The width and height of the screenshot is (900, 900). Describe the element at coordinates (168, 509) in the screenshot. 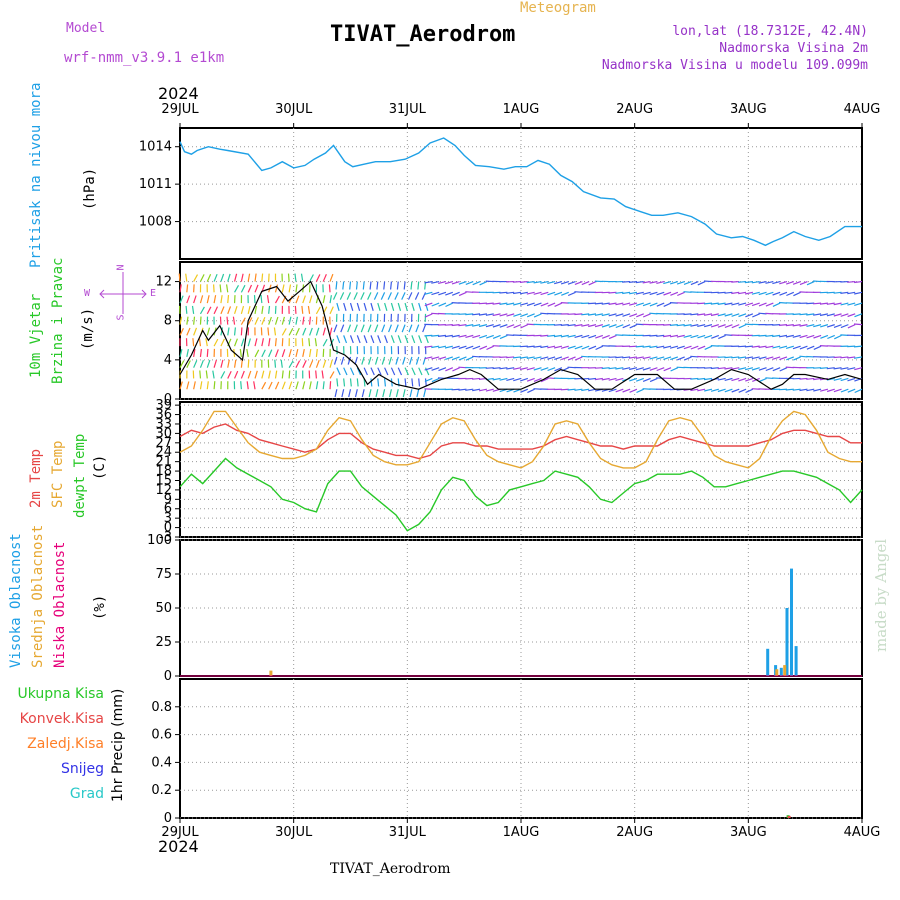

I see `temperature-ytick-label: 6` at that location.